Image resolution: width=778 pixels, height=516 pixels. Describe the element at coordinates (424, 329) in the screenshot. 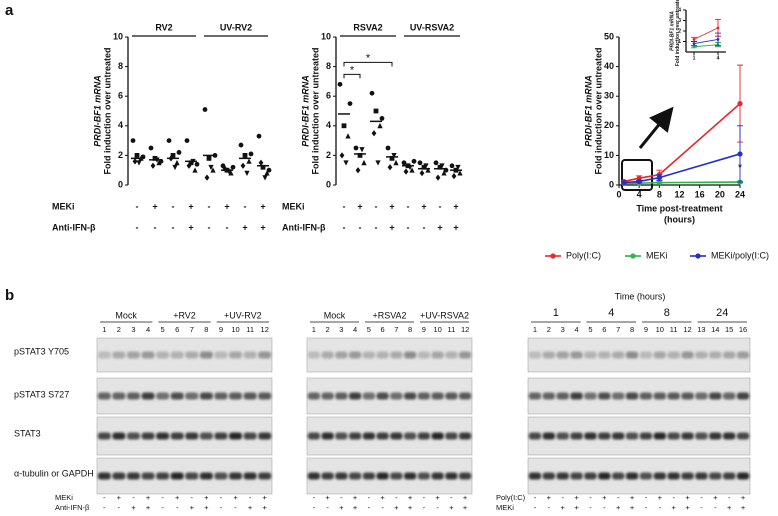

I see `lane-number: 9` at that location.